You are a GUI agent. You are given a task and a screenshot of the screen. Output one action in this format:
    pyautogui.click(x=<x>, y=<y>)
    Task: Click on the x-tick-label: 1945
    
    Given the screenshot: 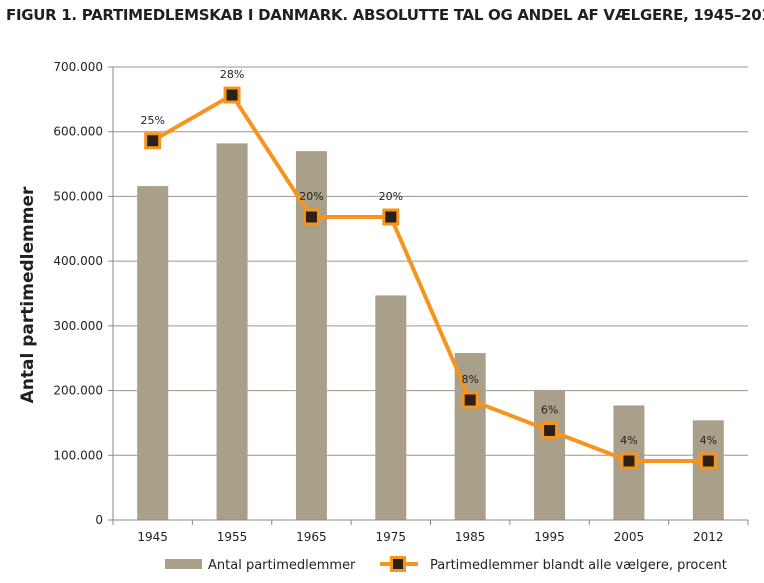 What is the action you would take?
    pyautogui.click(x=152, y=537)
    